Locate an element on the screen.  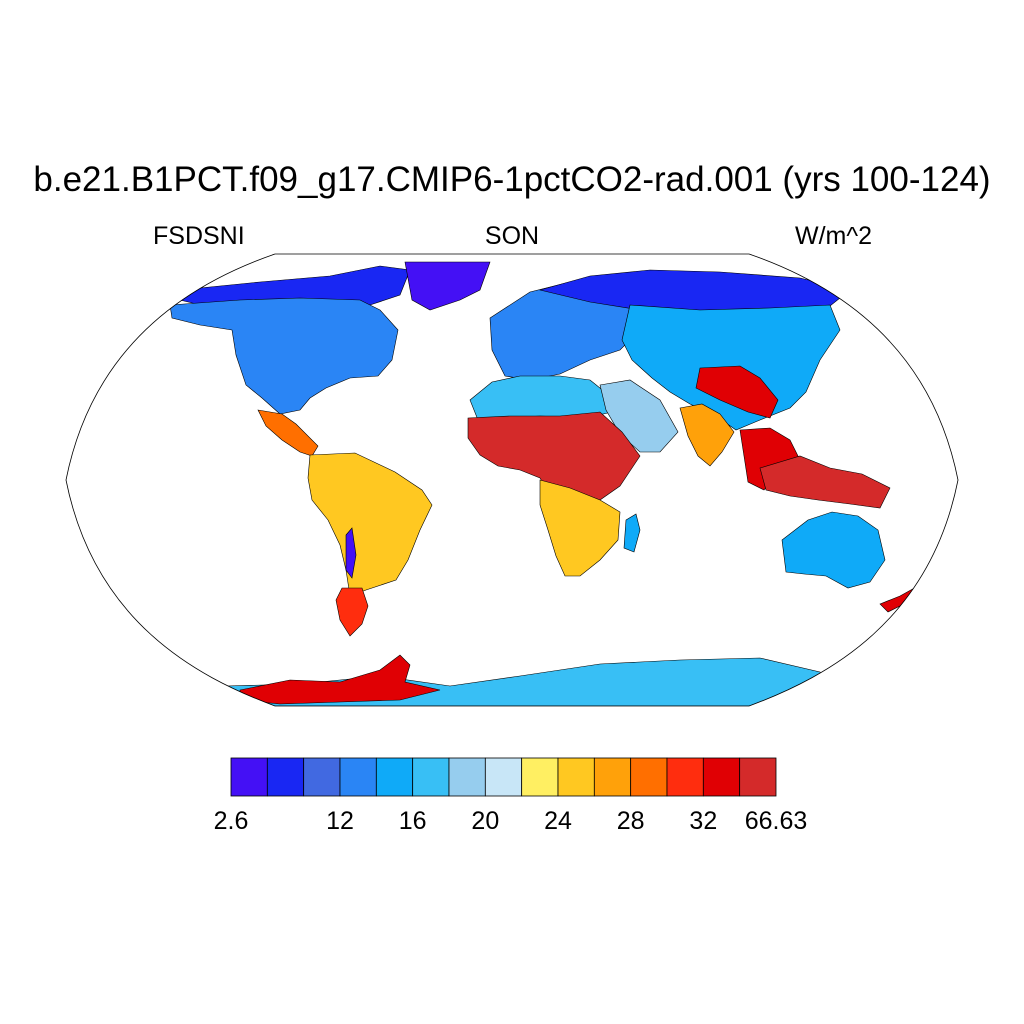
region-north-america is located at coordinates (284, 356).